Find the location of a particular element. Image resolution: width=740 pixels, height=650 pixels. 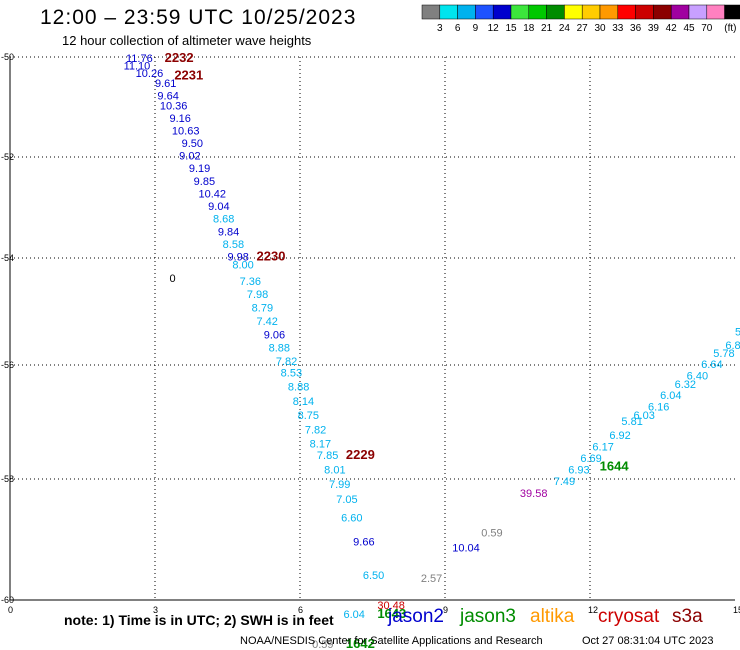

y-tick-label: -56 is located at coordinates (7, 365).